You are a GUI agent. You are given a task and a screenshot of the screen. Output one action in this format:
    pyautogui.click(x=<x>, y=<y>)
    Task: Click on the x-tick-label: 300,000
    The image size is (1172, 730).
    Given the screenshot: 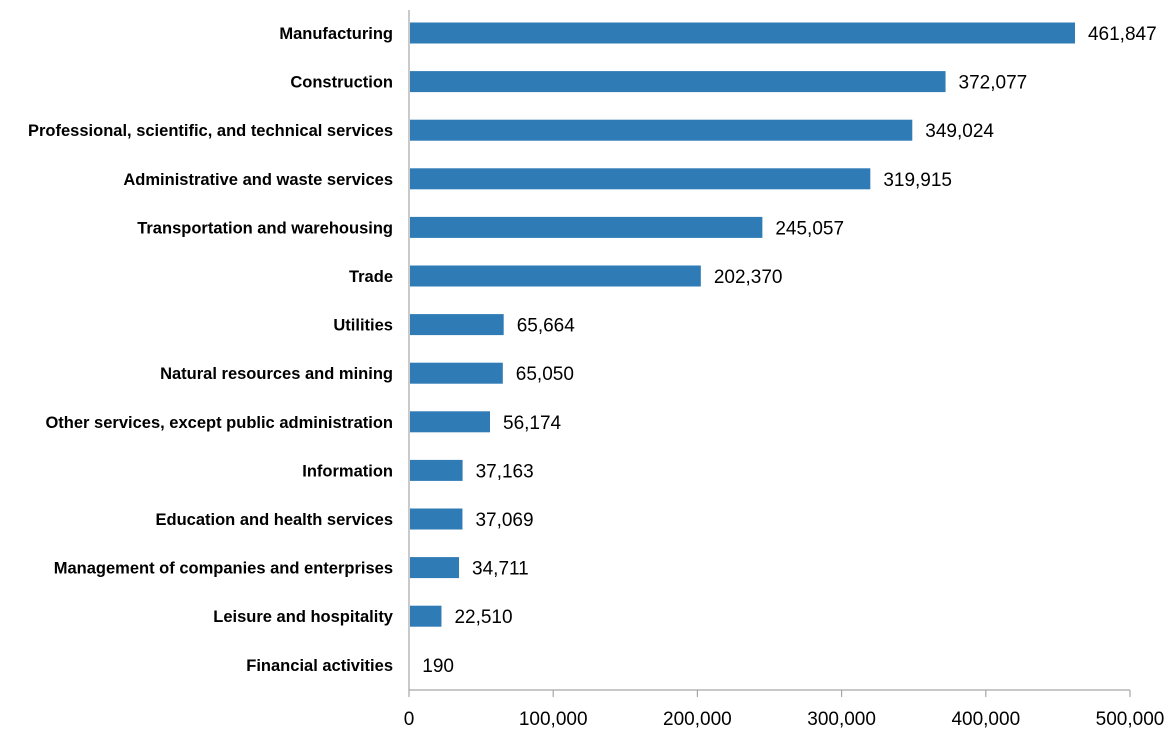 What is the action you would take?
    pyautogui.click(x=841, y=719)
    